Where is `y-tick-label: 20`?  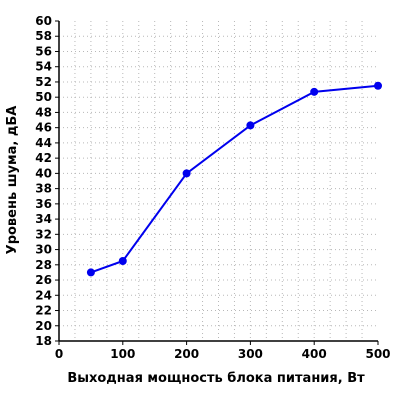 y-tick-label: 20 is located at coordinates (43, 326).